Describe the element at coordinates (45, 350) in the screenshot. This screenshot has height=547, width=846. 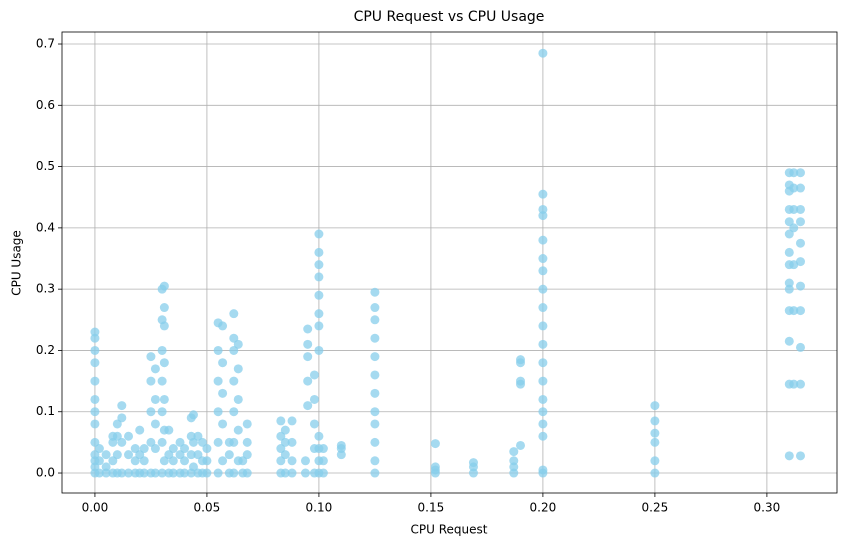
I see `y-tick-label: 0.2` at that location.